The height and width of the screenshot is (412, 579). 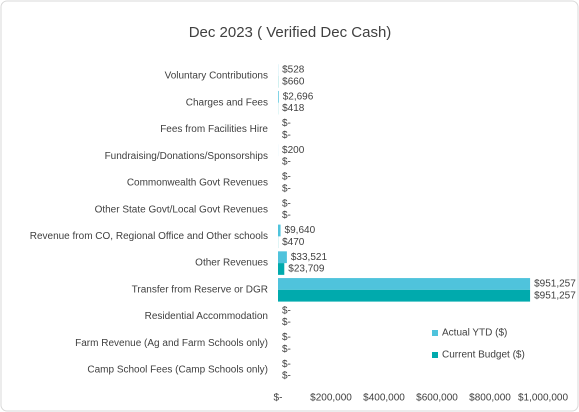 I want to click on data-label: $470, so click(x=293, y=242).